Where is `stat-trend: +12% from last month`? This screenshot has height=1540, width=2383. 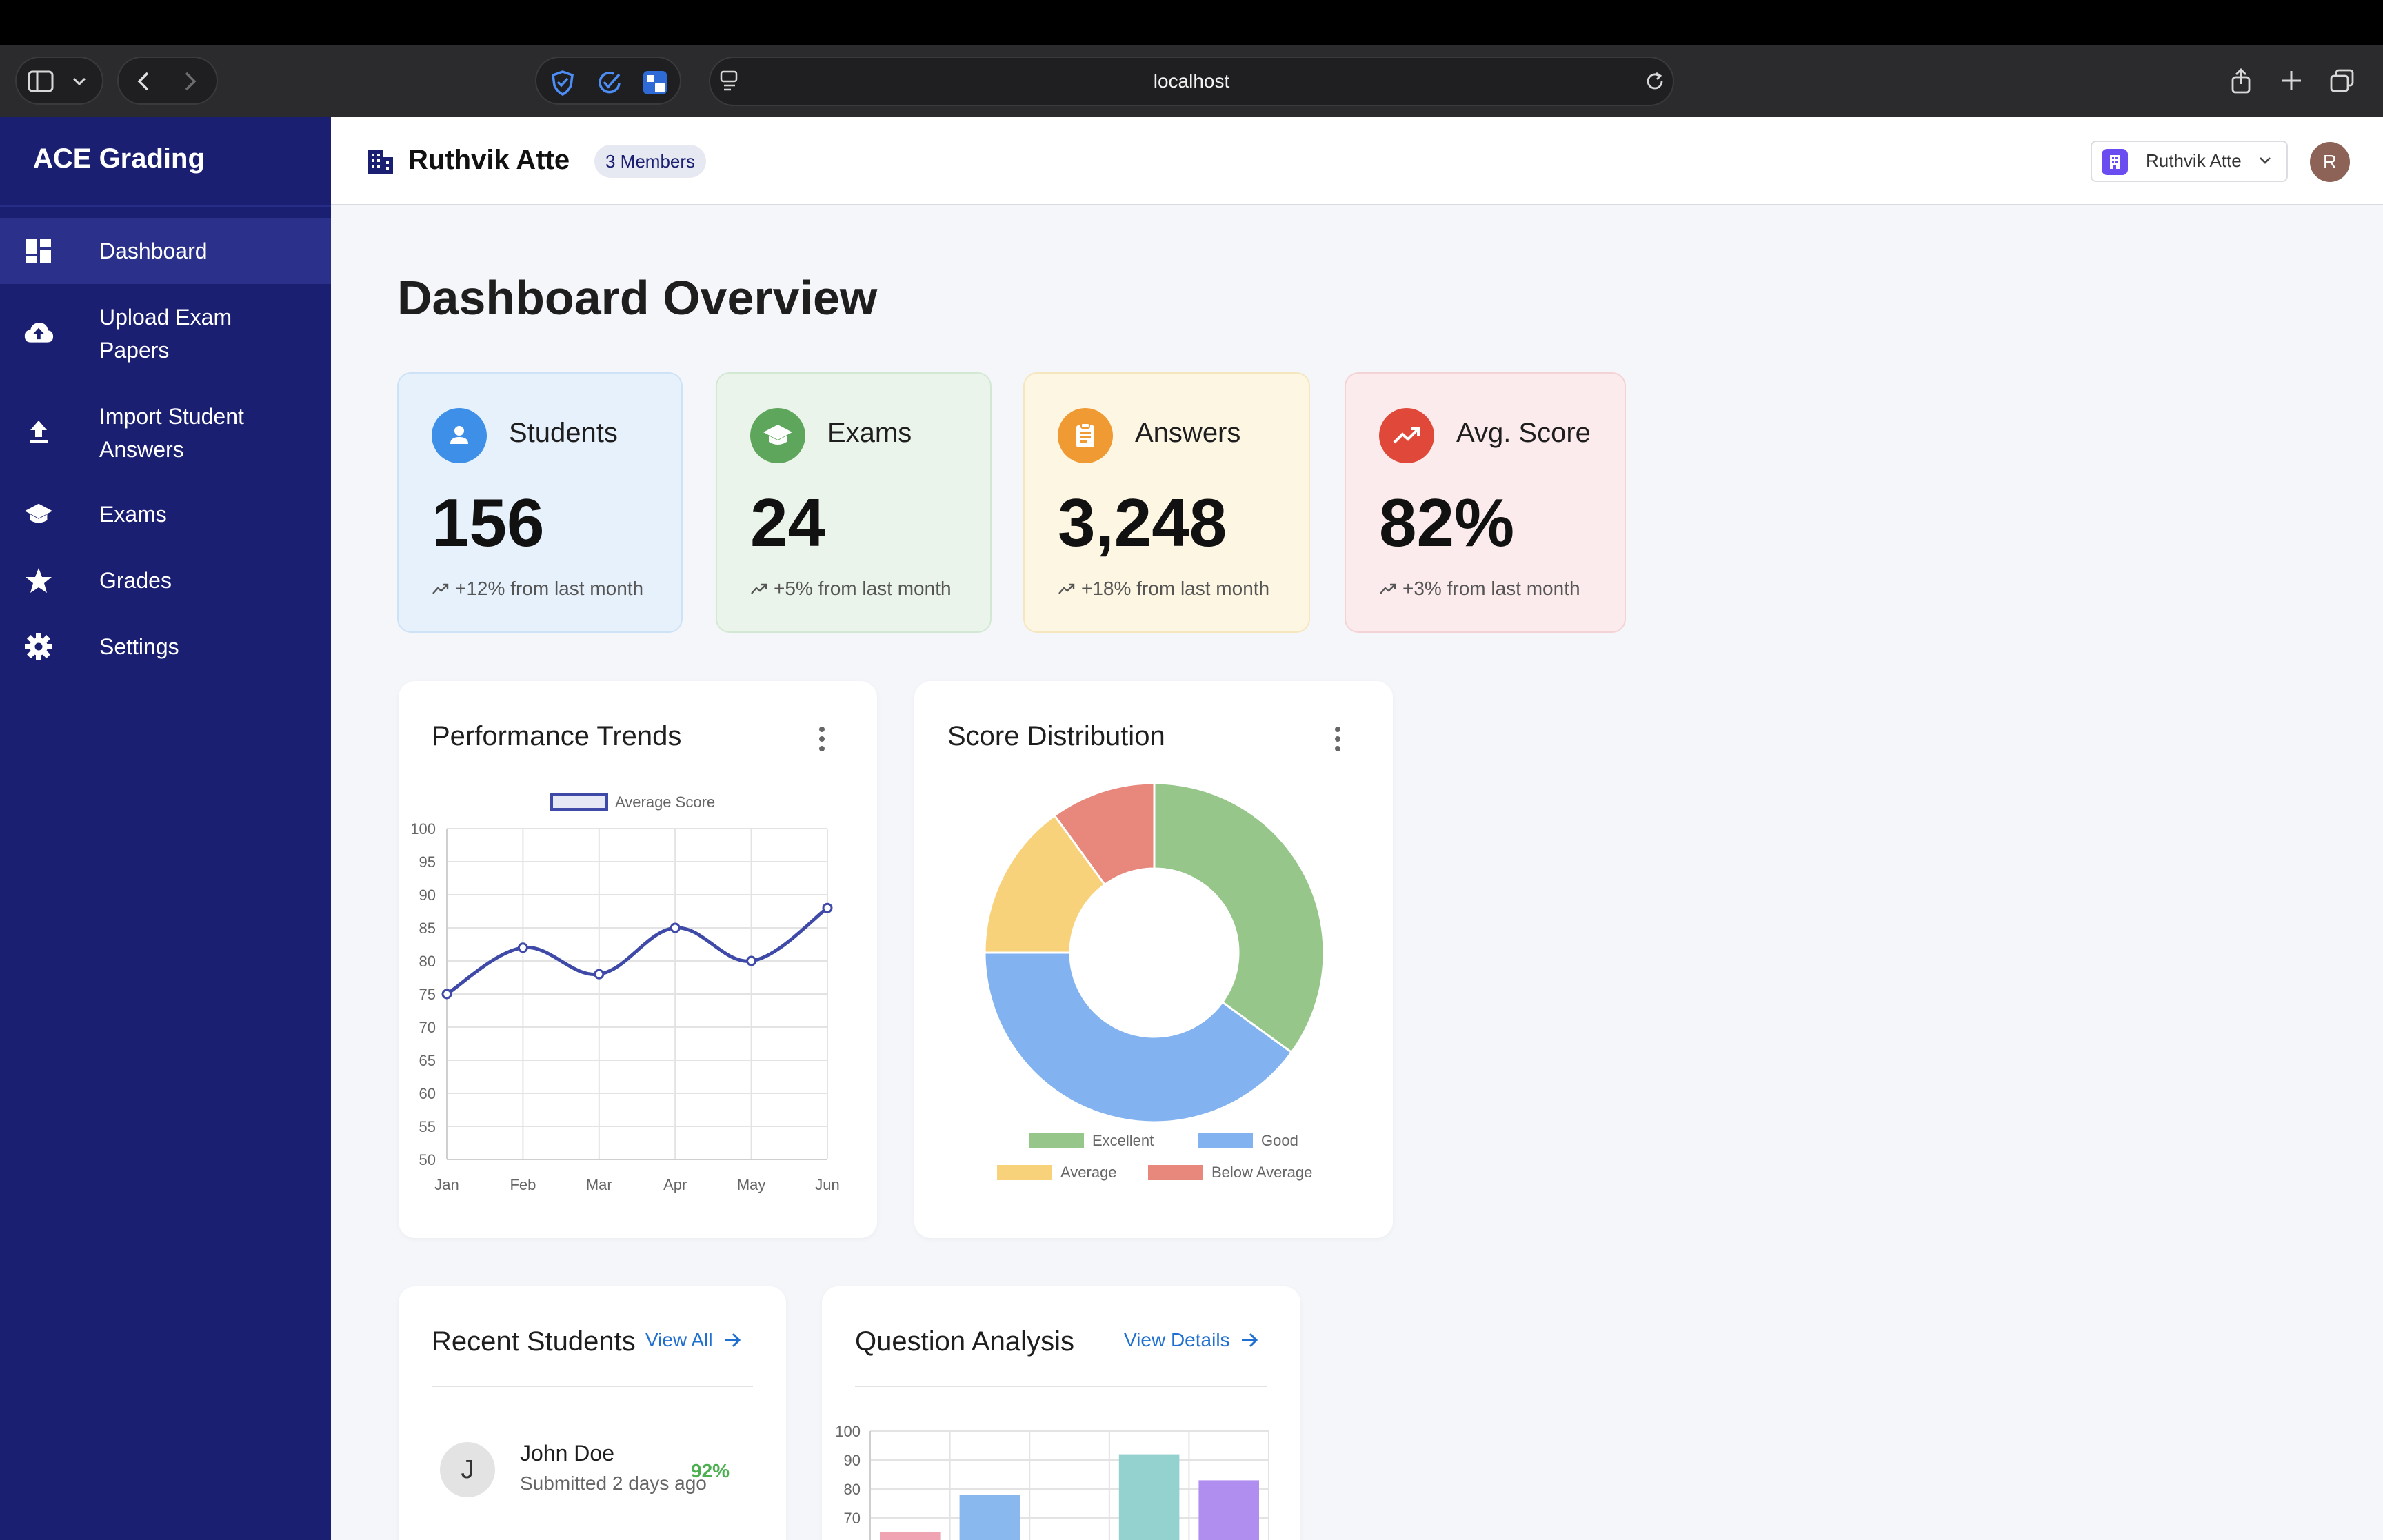
stat-trend: +12% from last month is located at coordinates (537, 589).